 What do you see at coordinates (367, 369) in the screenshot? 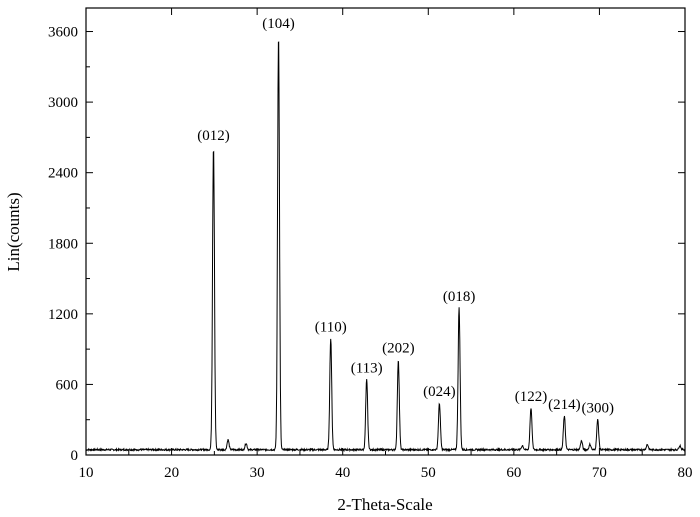
I see `peak-label: (113)` at bounding box center [367, 369].